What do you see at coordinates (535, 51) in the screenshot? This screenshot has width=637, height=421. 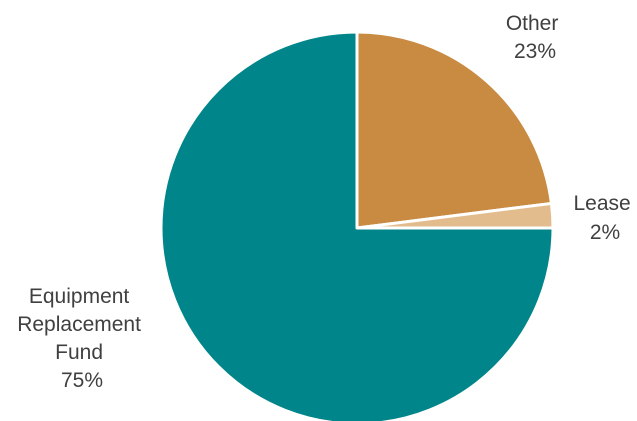 I see `data-label-other-value: 23%` at bounding box center [535, 51].